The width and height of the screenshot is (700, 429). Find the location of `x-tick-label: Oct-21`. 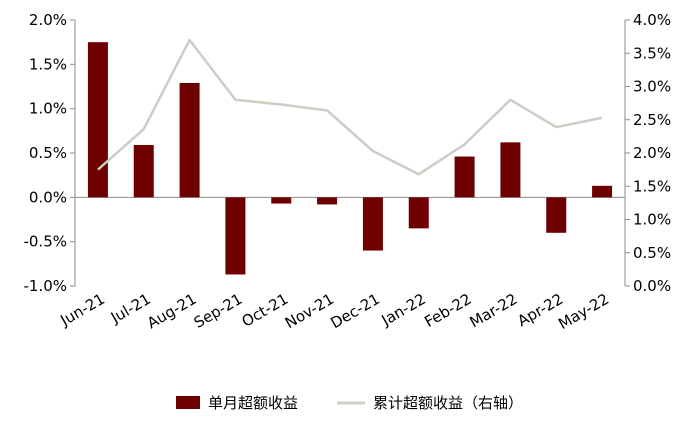

x-tick-label: Oct-21 is located at coordinates (265, 310).